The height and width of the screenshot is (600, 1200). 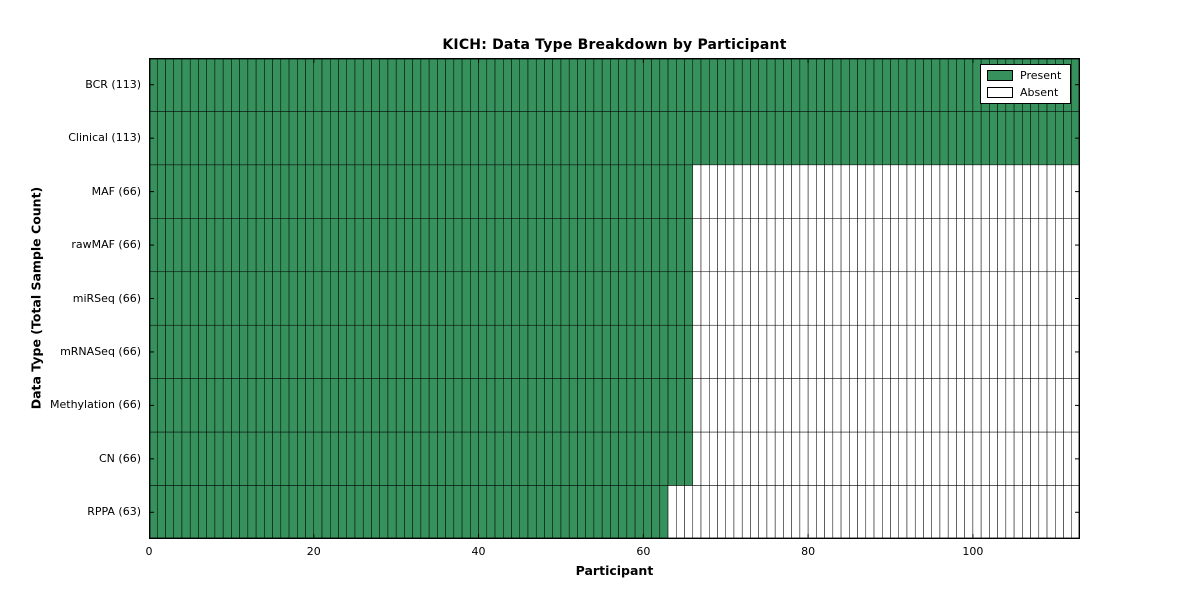 I want to click on y-tick-label: rawMAF (66), so click(x=106, y=245).